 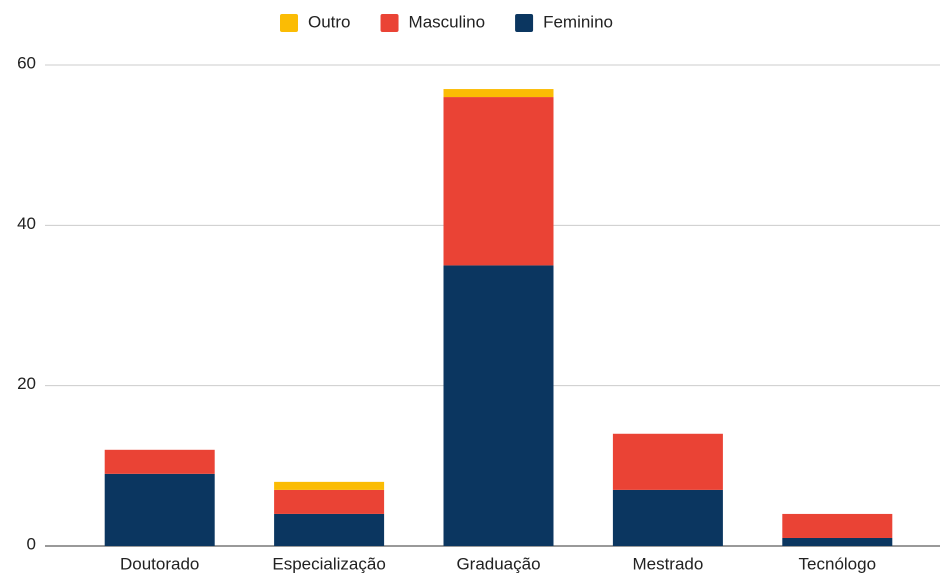 I want to click on x-tick-label: Mestrado, so click(x=667, y=563).